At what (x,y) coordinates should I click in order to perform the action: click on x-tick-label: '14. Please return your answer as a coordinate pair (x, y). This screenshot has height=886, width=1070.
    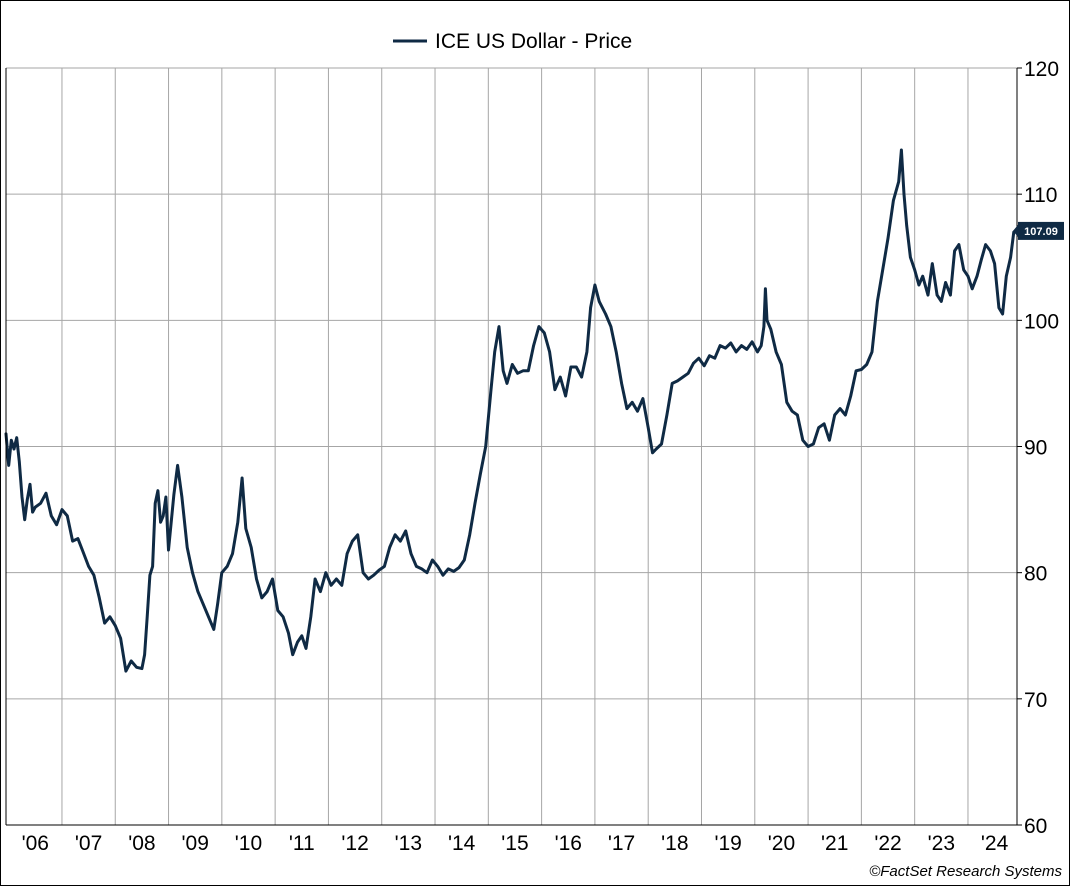
    Looking at the image, I should click on (462, 843).